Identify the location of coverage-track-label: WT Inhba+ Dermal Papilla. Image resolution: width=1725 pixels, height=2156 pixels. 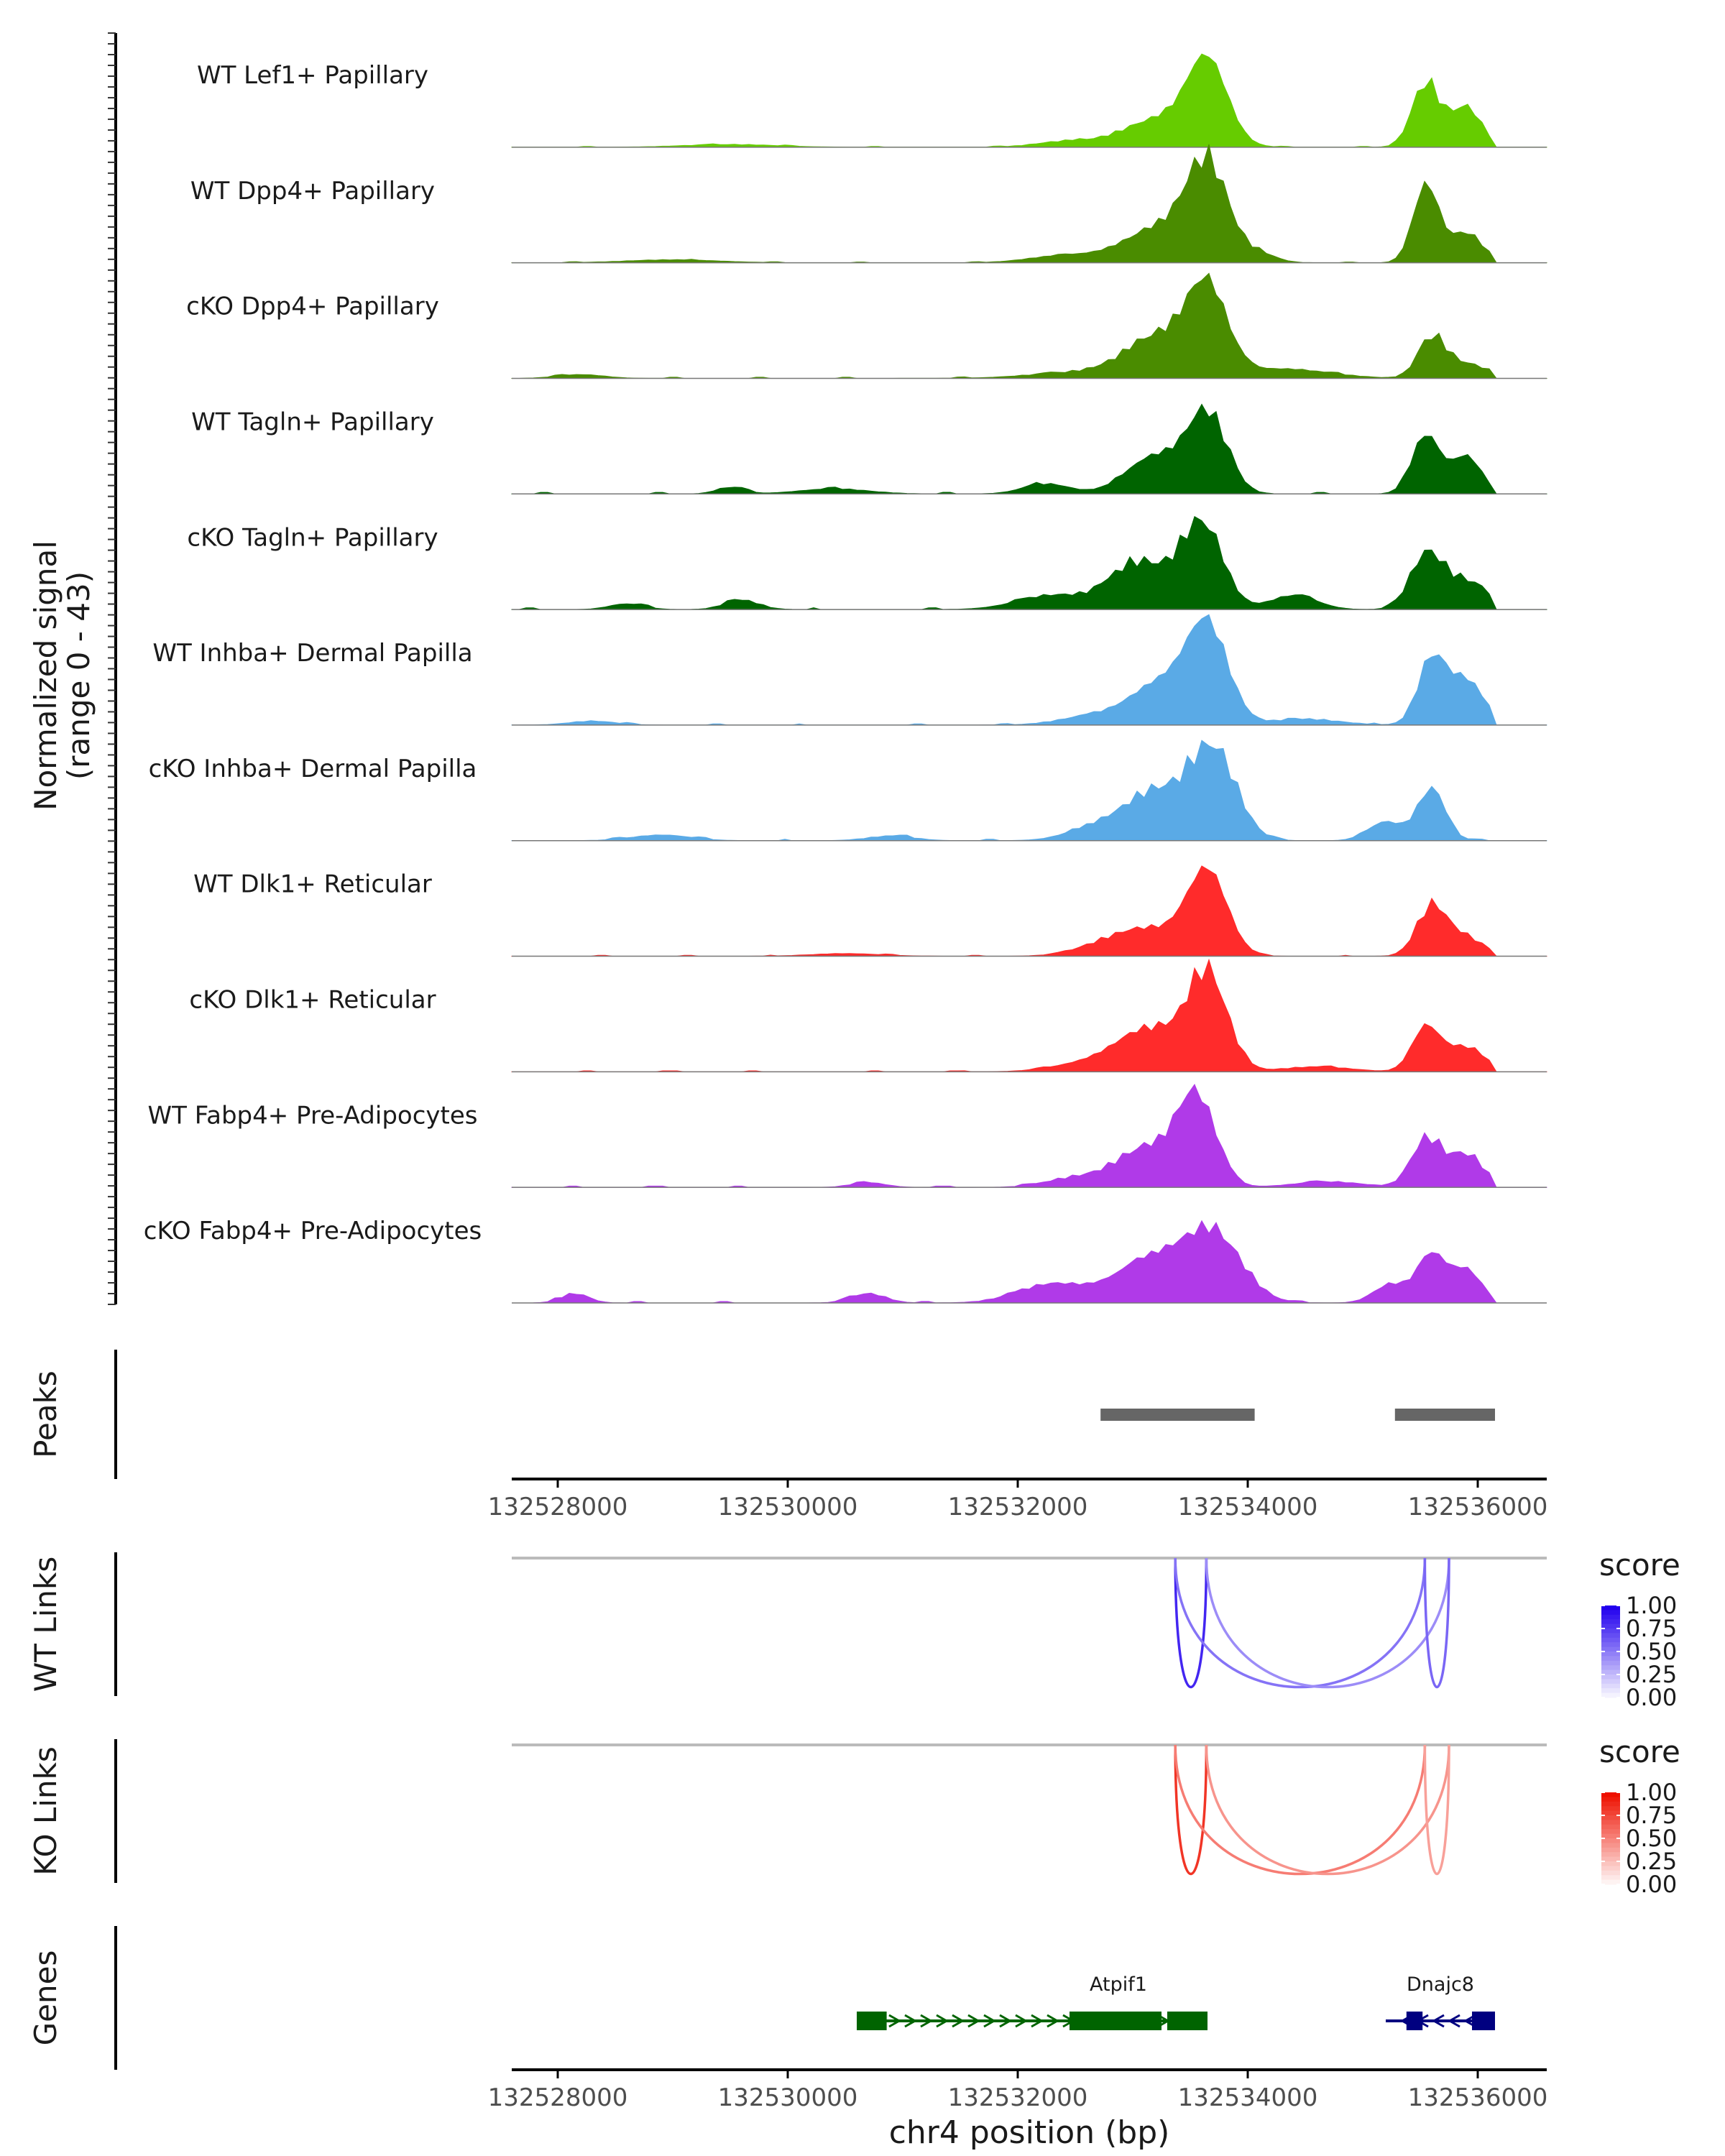
(312, 653).